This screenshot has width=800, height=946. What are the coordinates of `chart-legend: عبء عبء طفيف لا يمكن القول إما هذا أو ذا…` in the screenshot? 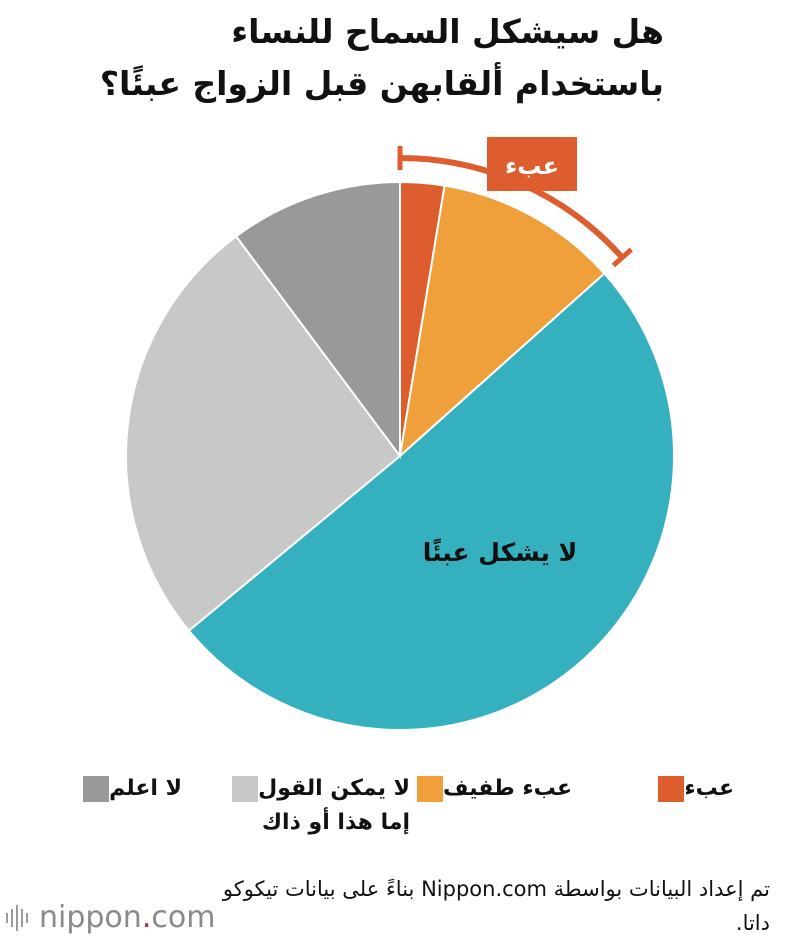 It's located at (400, 807).